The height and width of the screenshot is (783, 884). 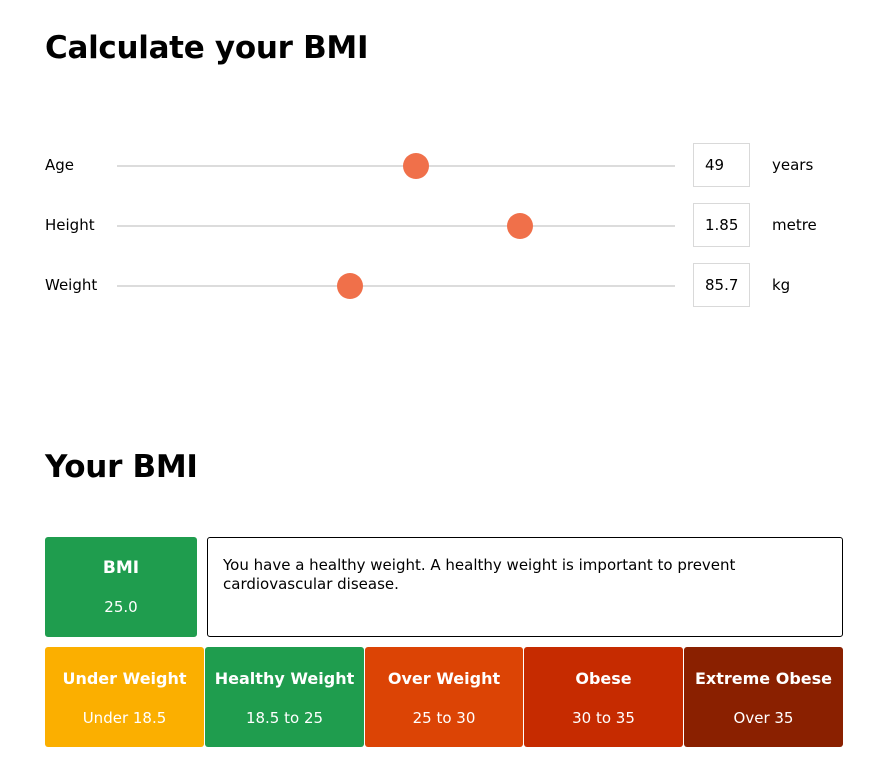 I want to click on category-range: 25 to 30, so click(x=444, y=718).